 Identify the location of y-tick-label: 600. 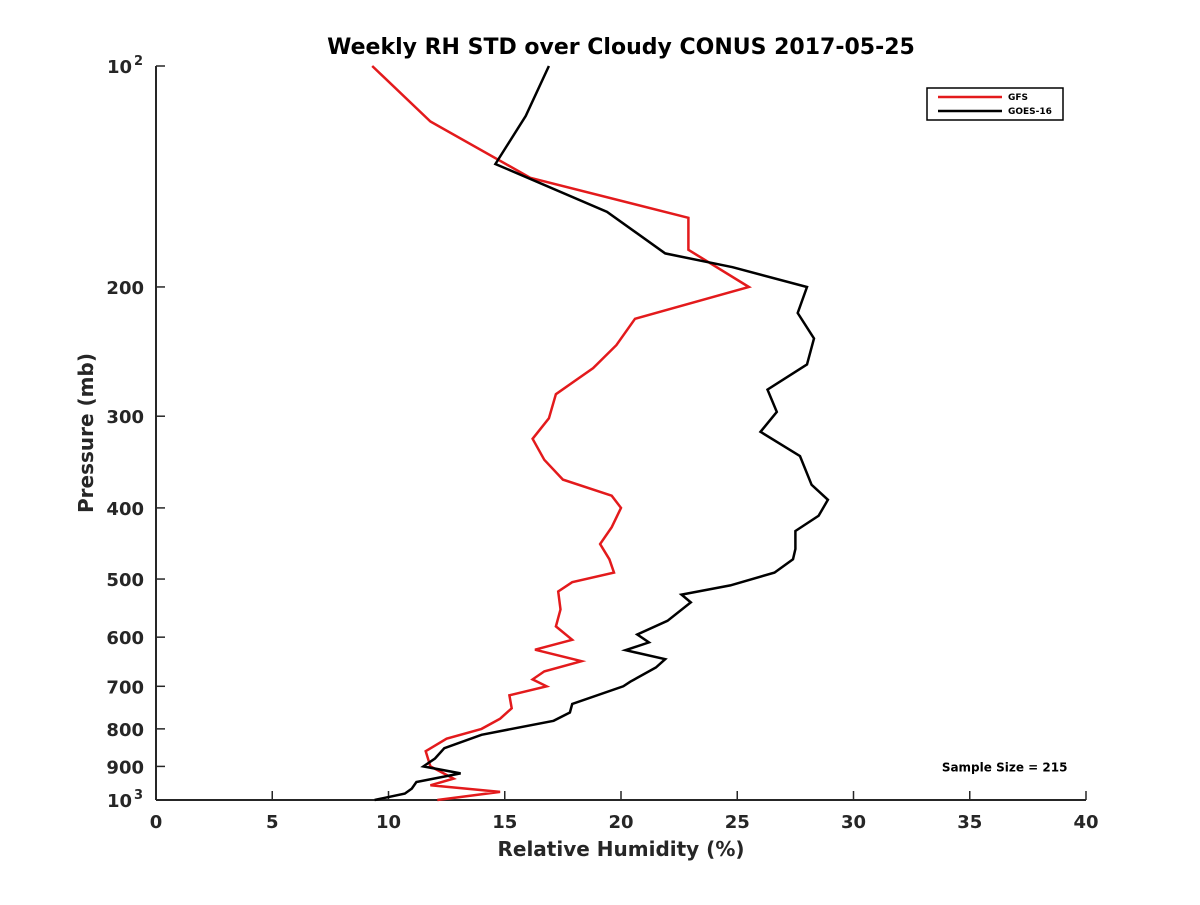
(125, 638).